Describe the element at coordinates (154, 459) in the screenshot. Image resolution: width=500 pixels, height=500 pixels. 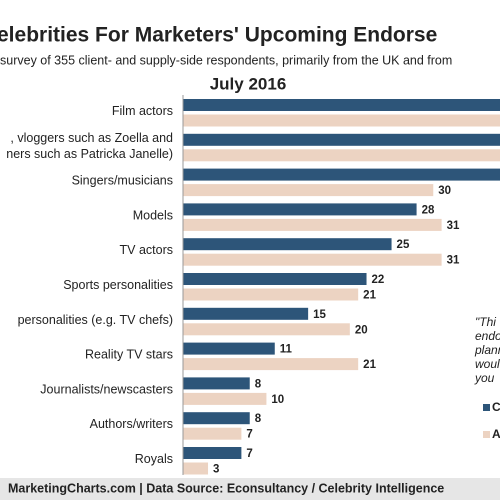
I see `y-tick-label: Royals` at that location.